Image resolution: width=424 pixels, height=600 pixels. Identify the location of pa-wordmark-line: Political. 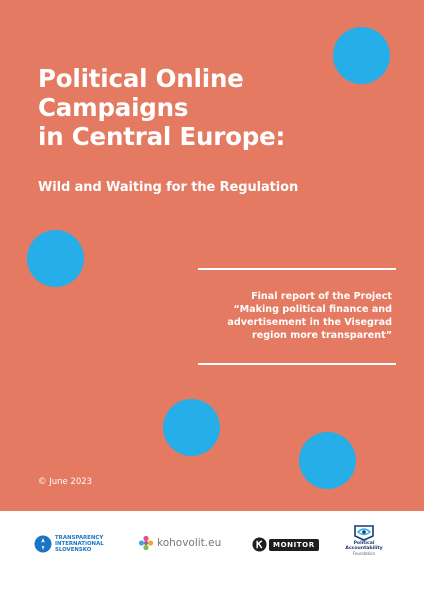
(364, 543).